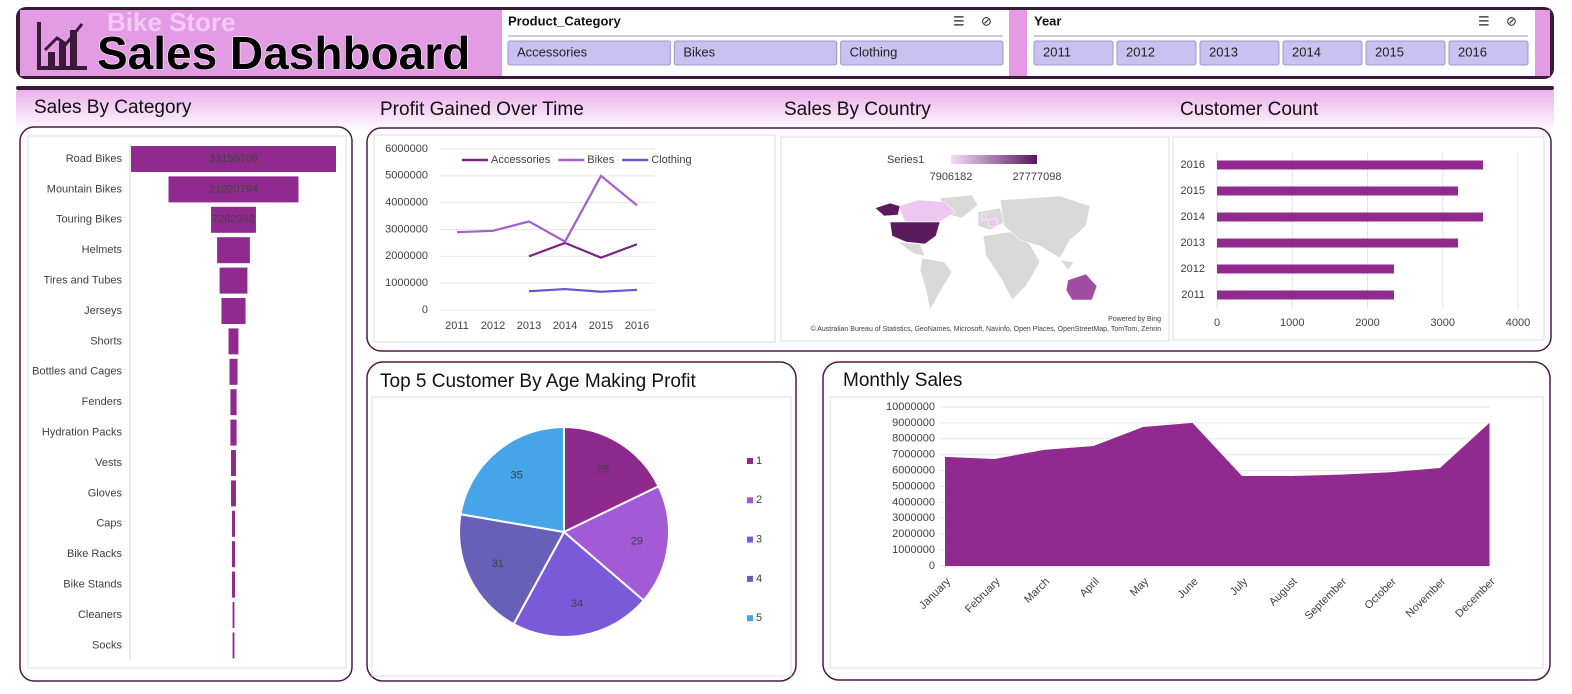 This screenshot has height=694, width=1572. I want to click on slicer-item: Clothing, so click(874, 51).